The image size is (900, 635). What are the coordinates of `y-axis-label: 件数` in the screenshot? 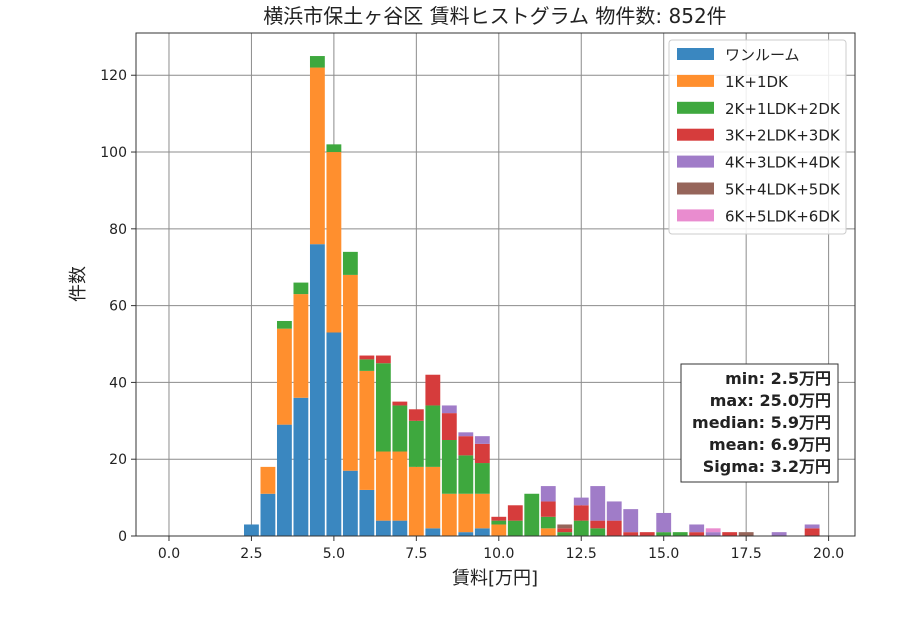 It's located at (78, 284).